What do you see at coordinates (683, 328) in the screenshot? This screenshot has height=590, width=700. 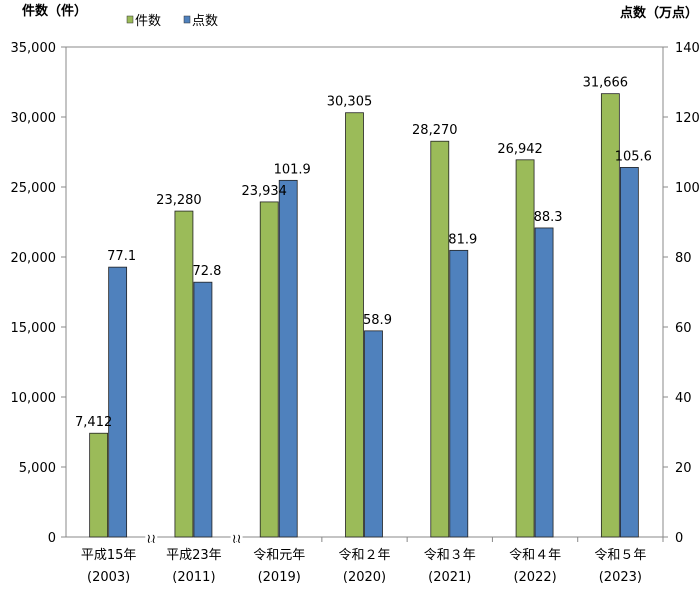 I see `right-tick-label: 60` at bounding box center [683, 328].